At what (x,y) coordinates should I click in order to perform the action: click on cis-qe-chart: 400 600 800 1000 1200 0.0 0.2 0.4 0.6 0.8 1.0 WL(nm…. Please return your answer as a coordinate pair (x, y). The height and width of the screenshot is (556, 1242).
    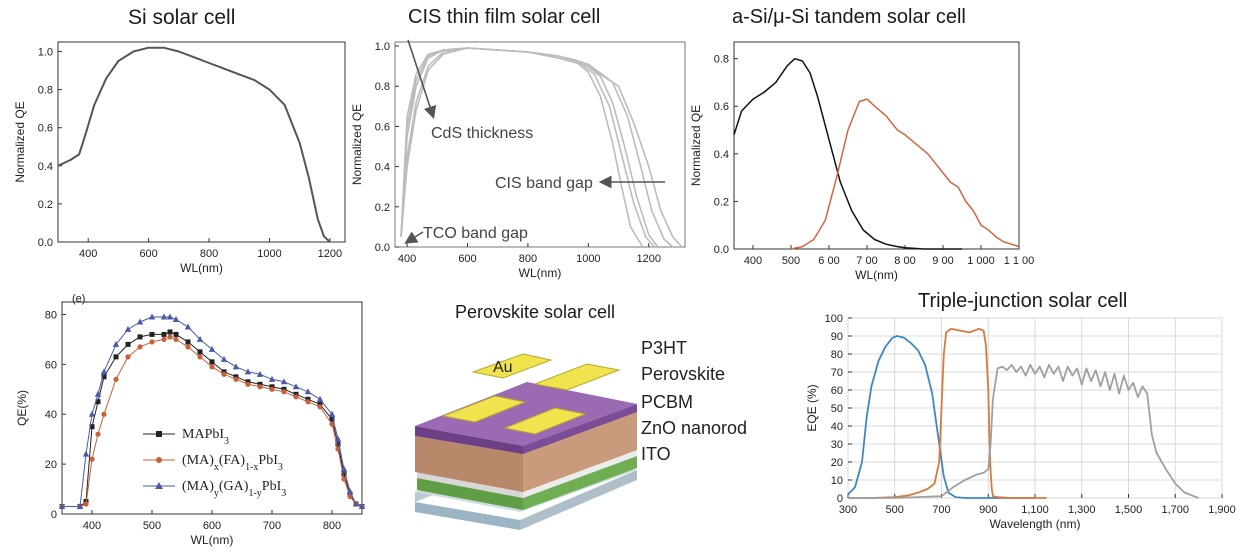
    Looking at the image, I should click on (518, 160).